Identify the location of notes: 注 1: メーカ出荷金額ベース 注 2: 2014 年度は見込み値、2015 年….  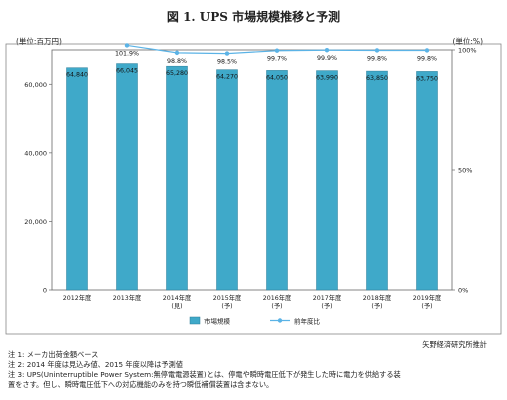
(254, 370).